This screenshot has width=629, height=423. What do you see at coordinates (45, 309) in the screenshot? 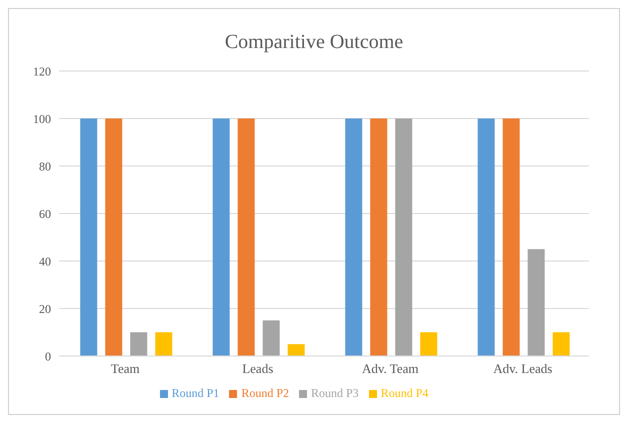
I see `y-tick-label: 20` at bounding box center [45, 309].